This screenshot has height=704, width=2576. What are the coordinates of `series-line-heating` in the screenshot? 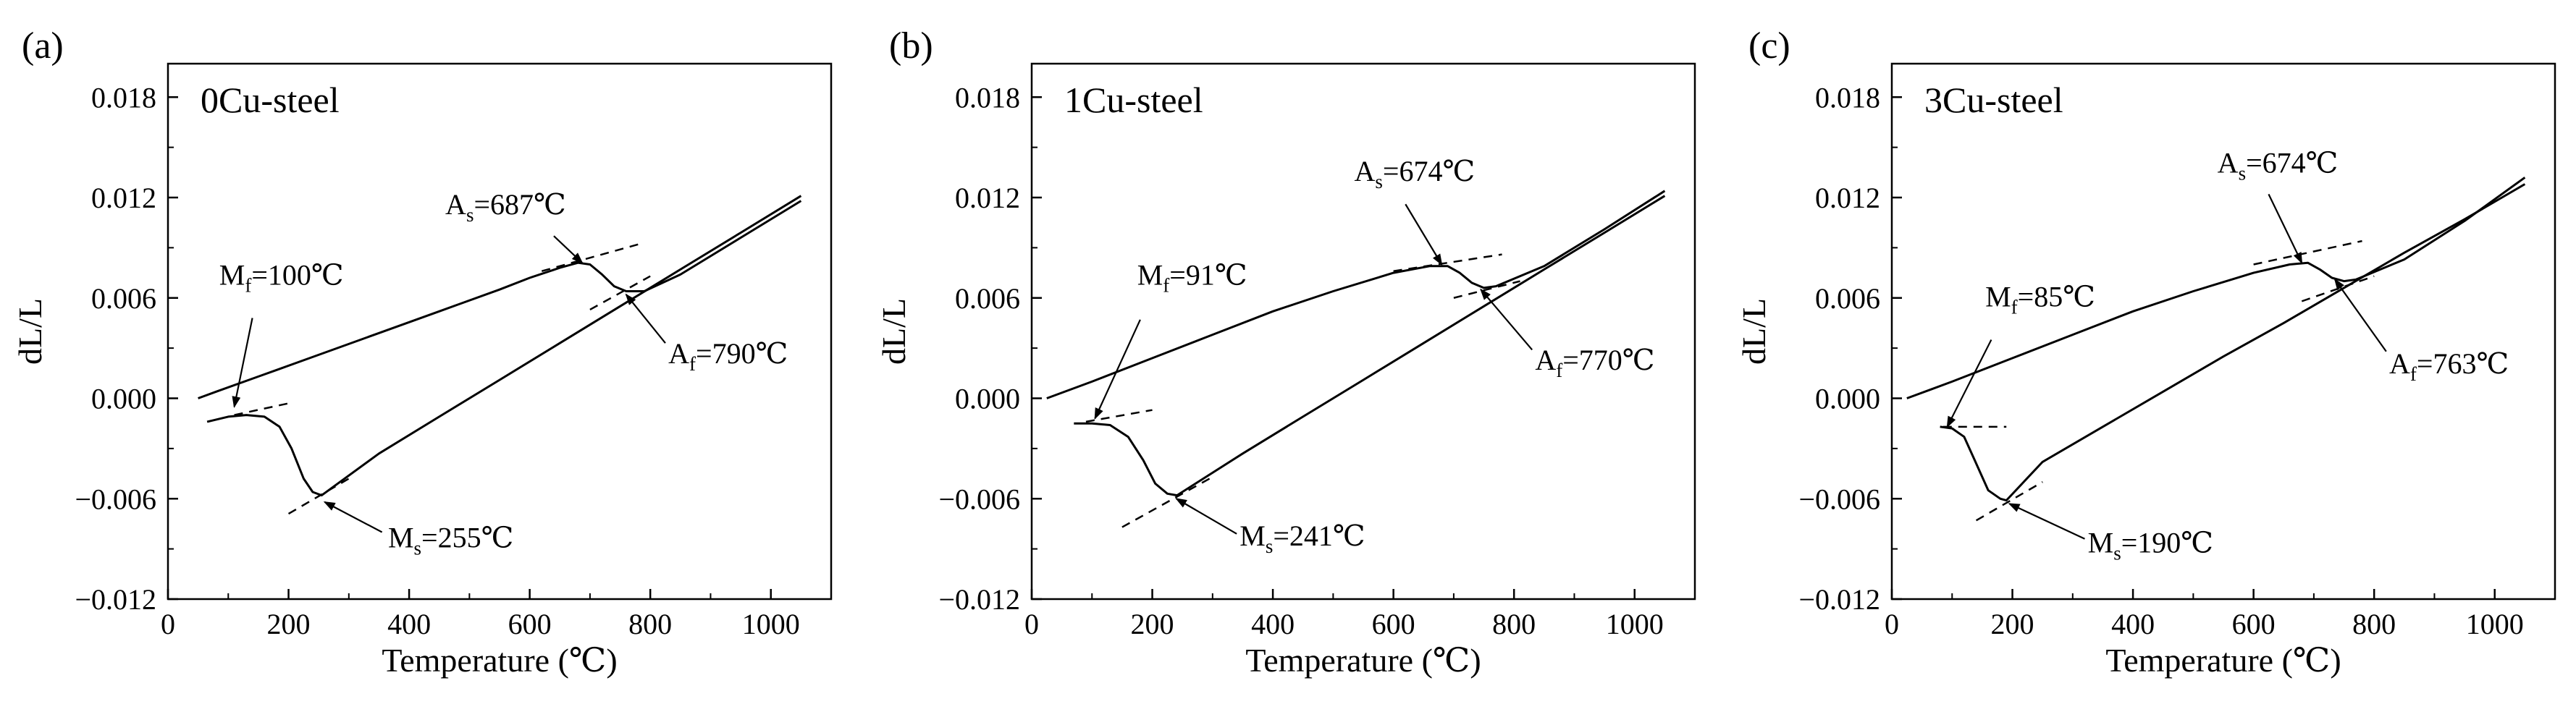 It's located at (1356, 294).